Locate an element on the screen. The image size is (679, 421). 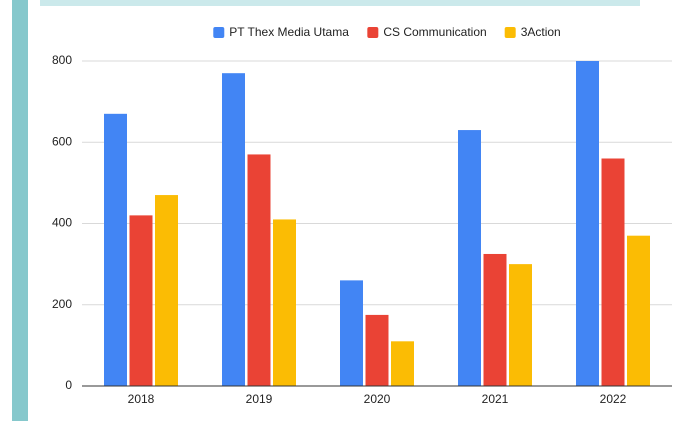
y-tick-label: 0 is located at coordinates (68, 385).